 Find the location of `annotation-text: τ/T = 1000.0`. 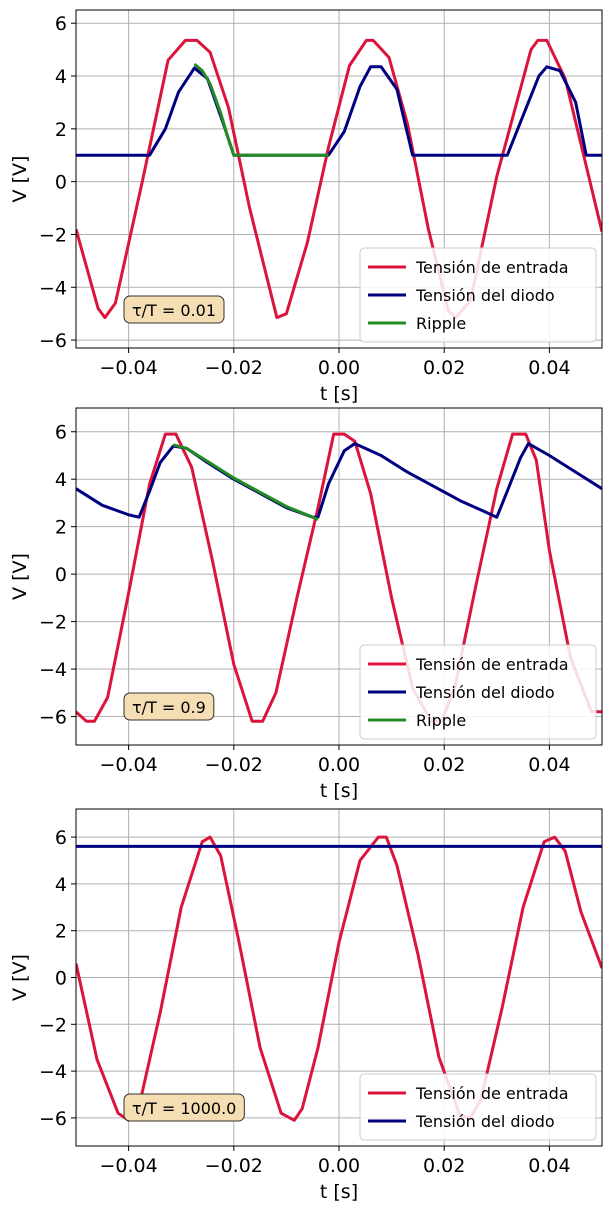

annotation-text: τ/T = 1000.0 is located at coordinates (184, 1108).